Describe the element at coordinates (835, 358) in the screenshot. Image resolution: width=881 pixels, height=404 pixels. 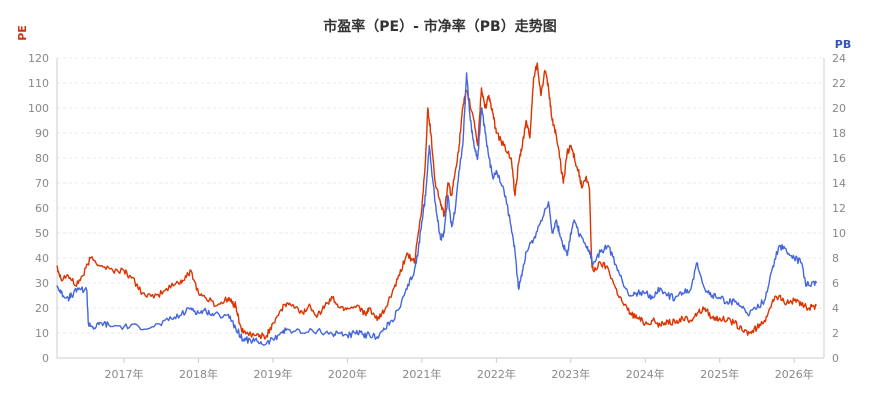
I see `right-tick-label: 0` at that location.